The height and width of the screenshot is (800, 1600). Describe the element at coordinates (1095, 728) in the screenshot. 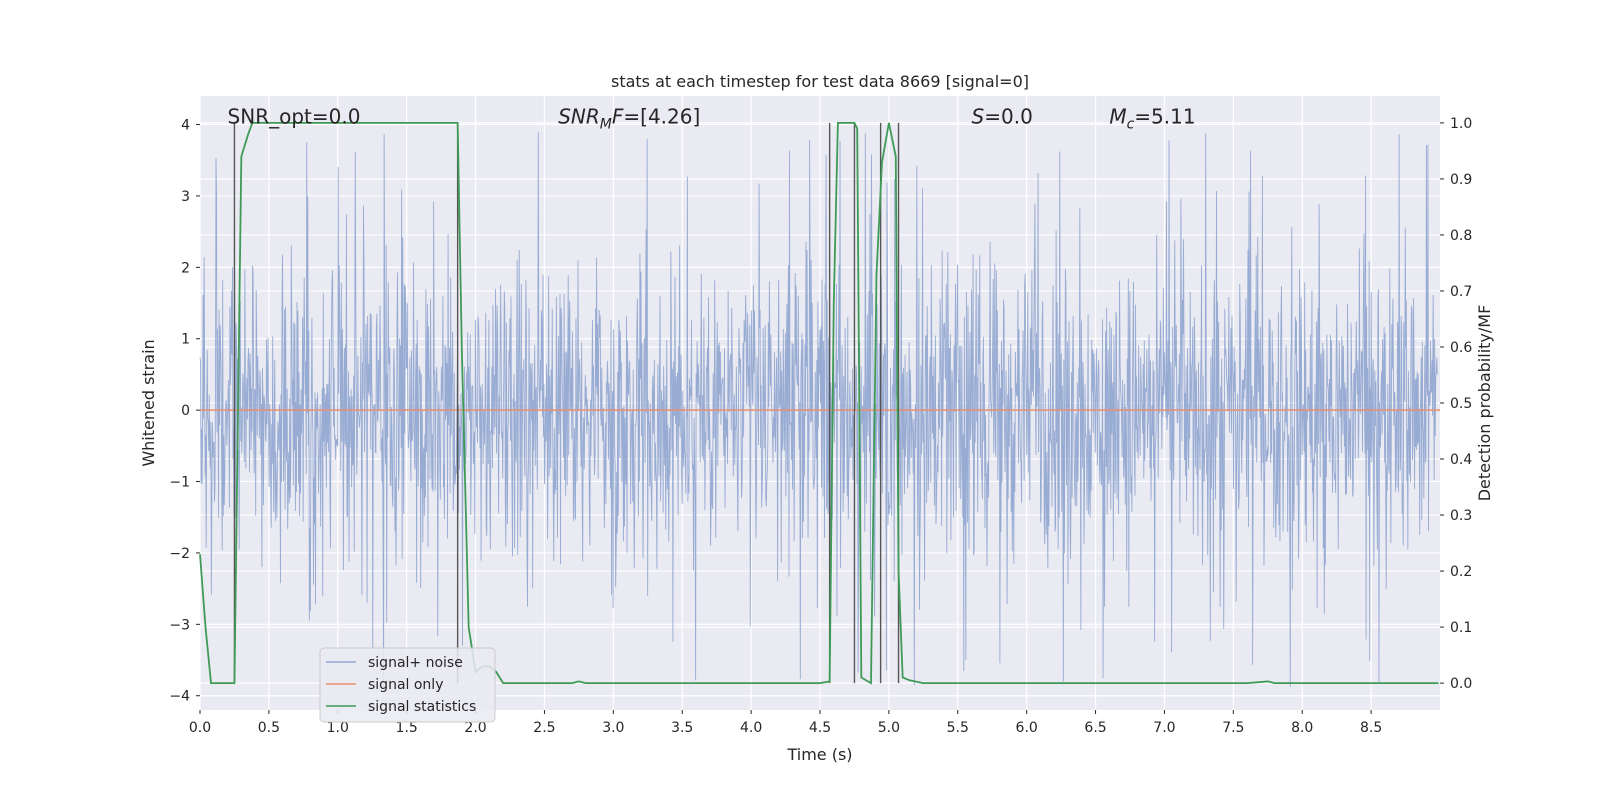

I see `x-tick-label: 6.5` at that location.